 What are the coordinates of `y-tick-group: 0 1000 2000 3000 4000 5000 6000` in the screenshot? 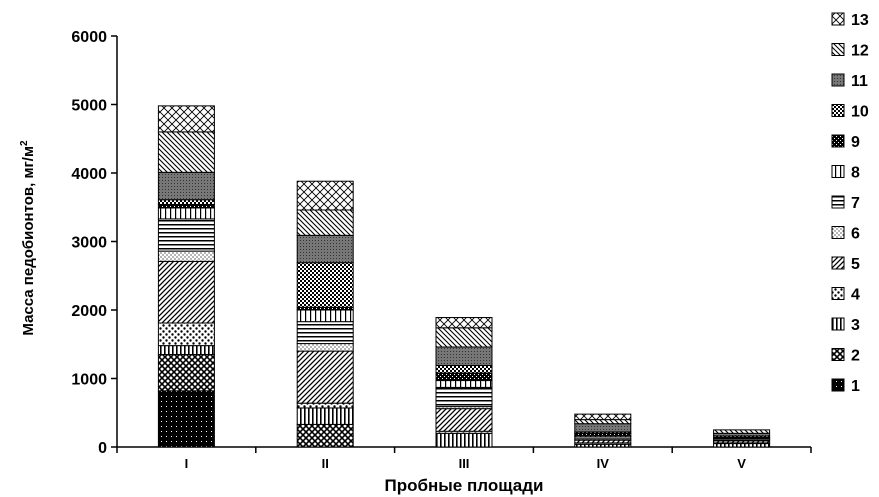 It's located at (94, 243).